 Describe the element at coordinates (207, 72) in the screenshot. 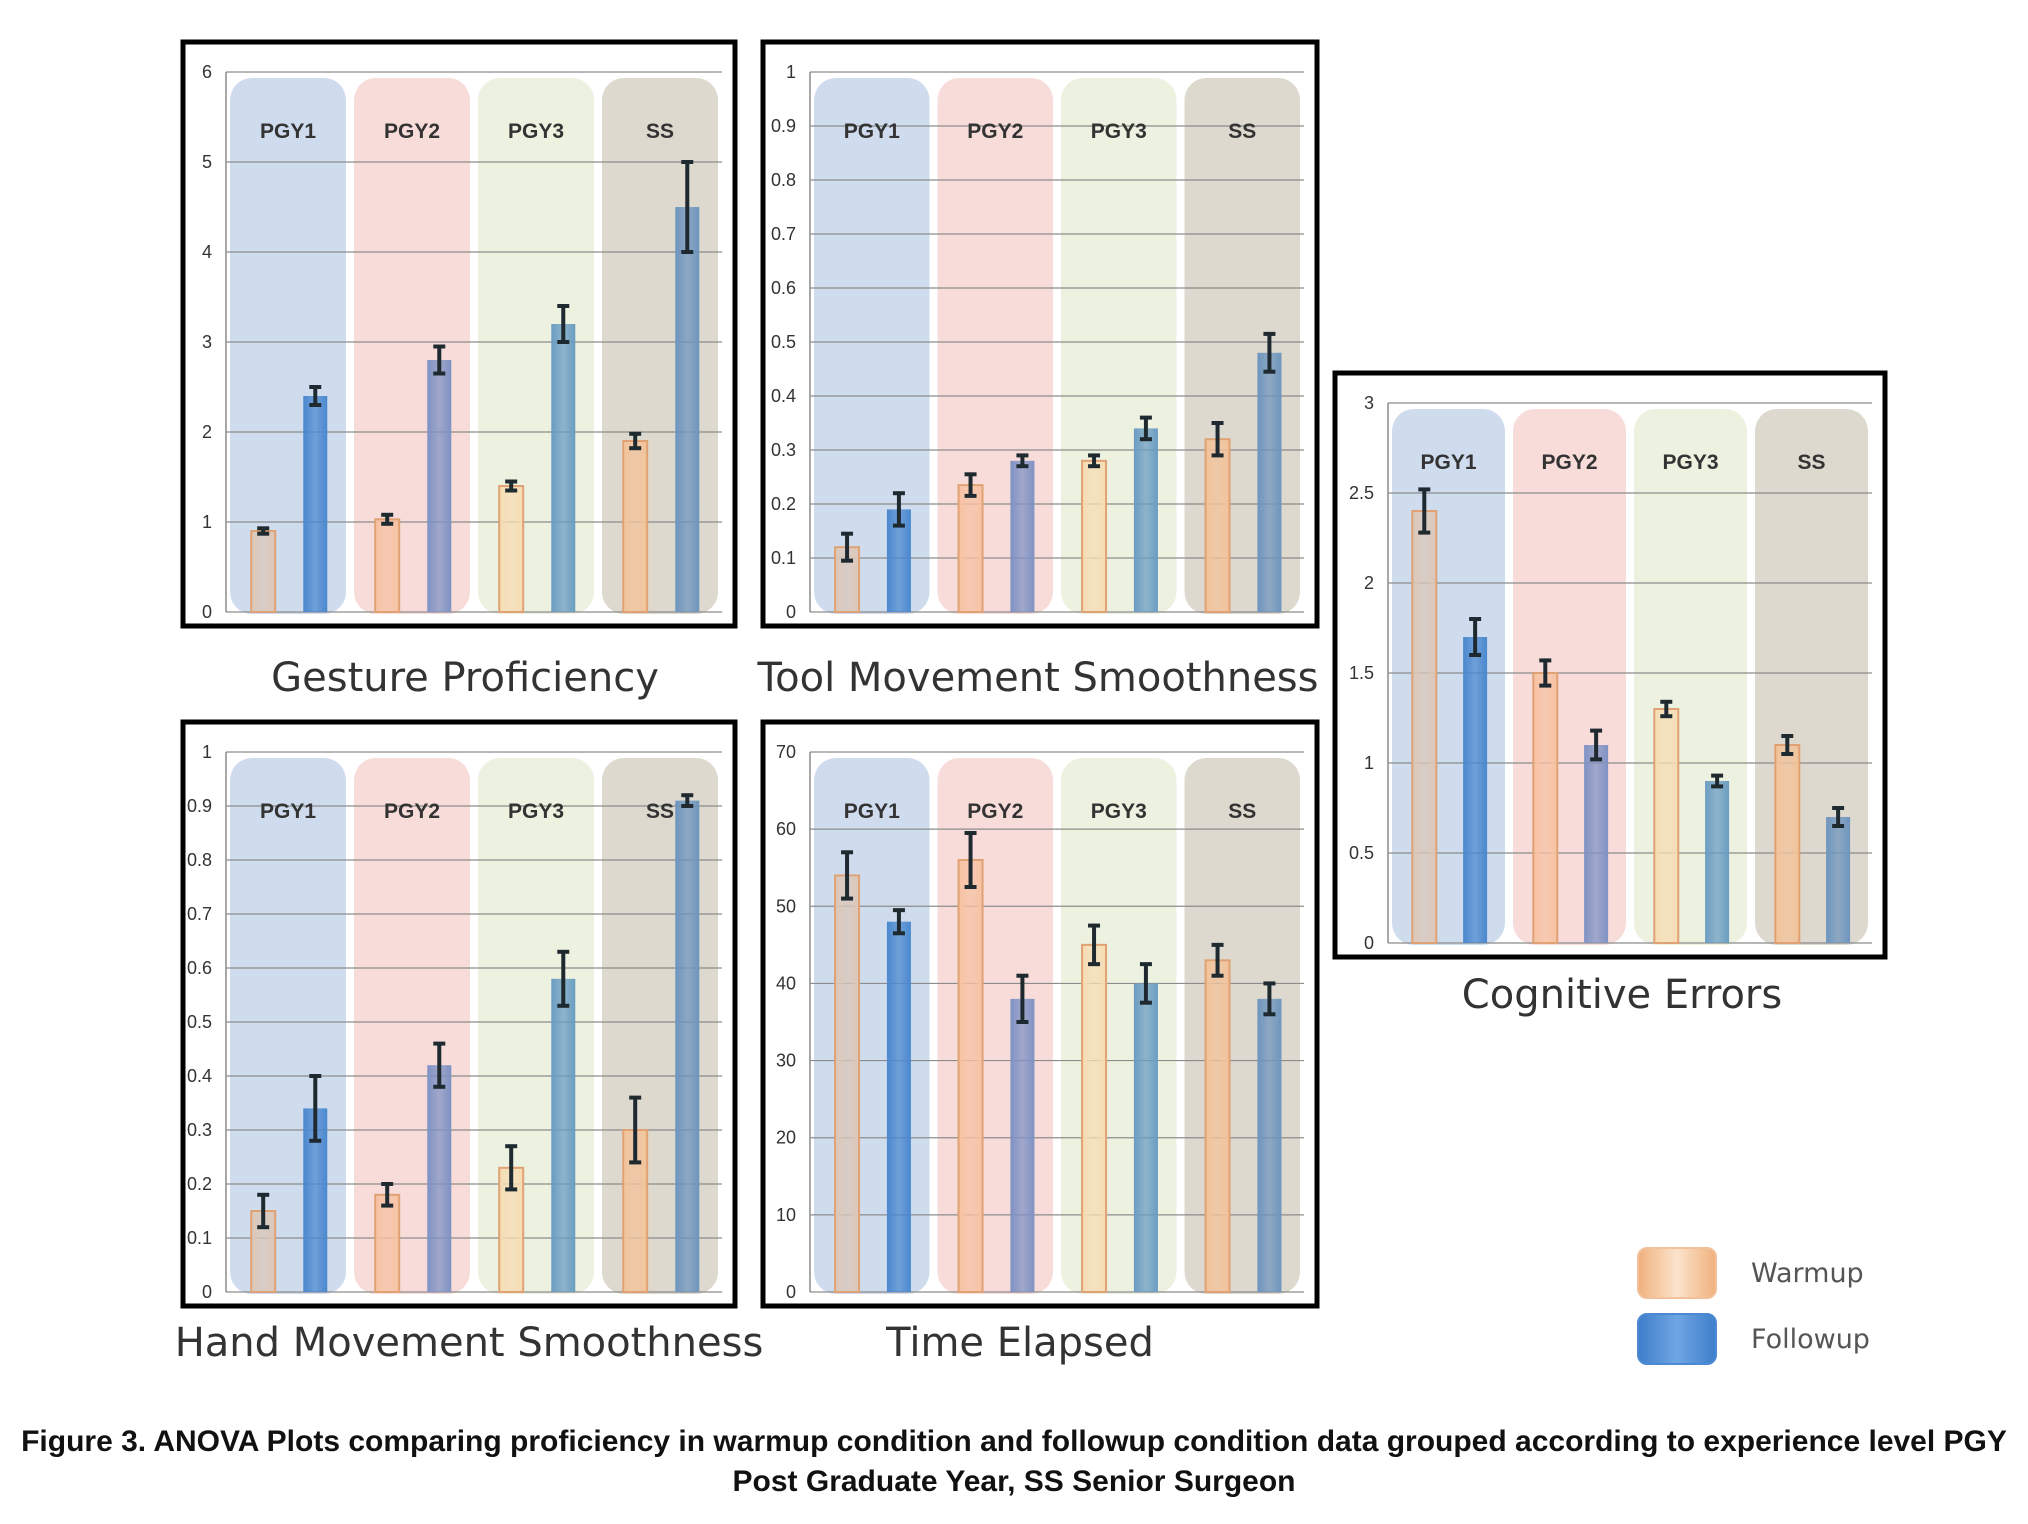

I see `y-tick-label: 6` at that location.